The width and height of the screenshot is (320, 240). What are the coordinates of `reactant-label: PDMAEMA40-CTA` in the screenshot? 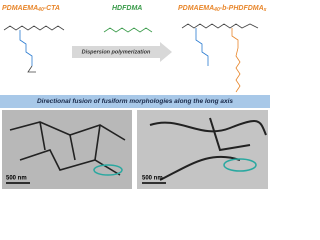 It's located at (31, 9).